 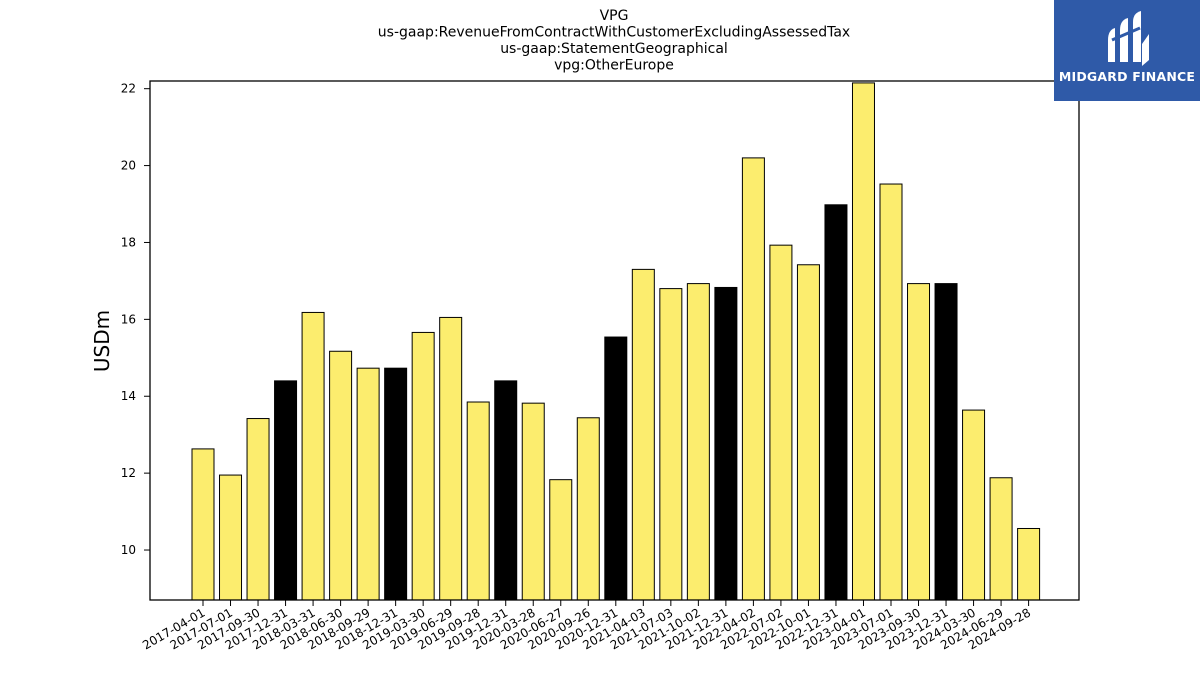 What do you see at coordinates (614, 66) in the screenshot?
I see `chart-title-line: vpg:OtherEurope` at bounding box center [614, 66].